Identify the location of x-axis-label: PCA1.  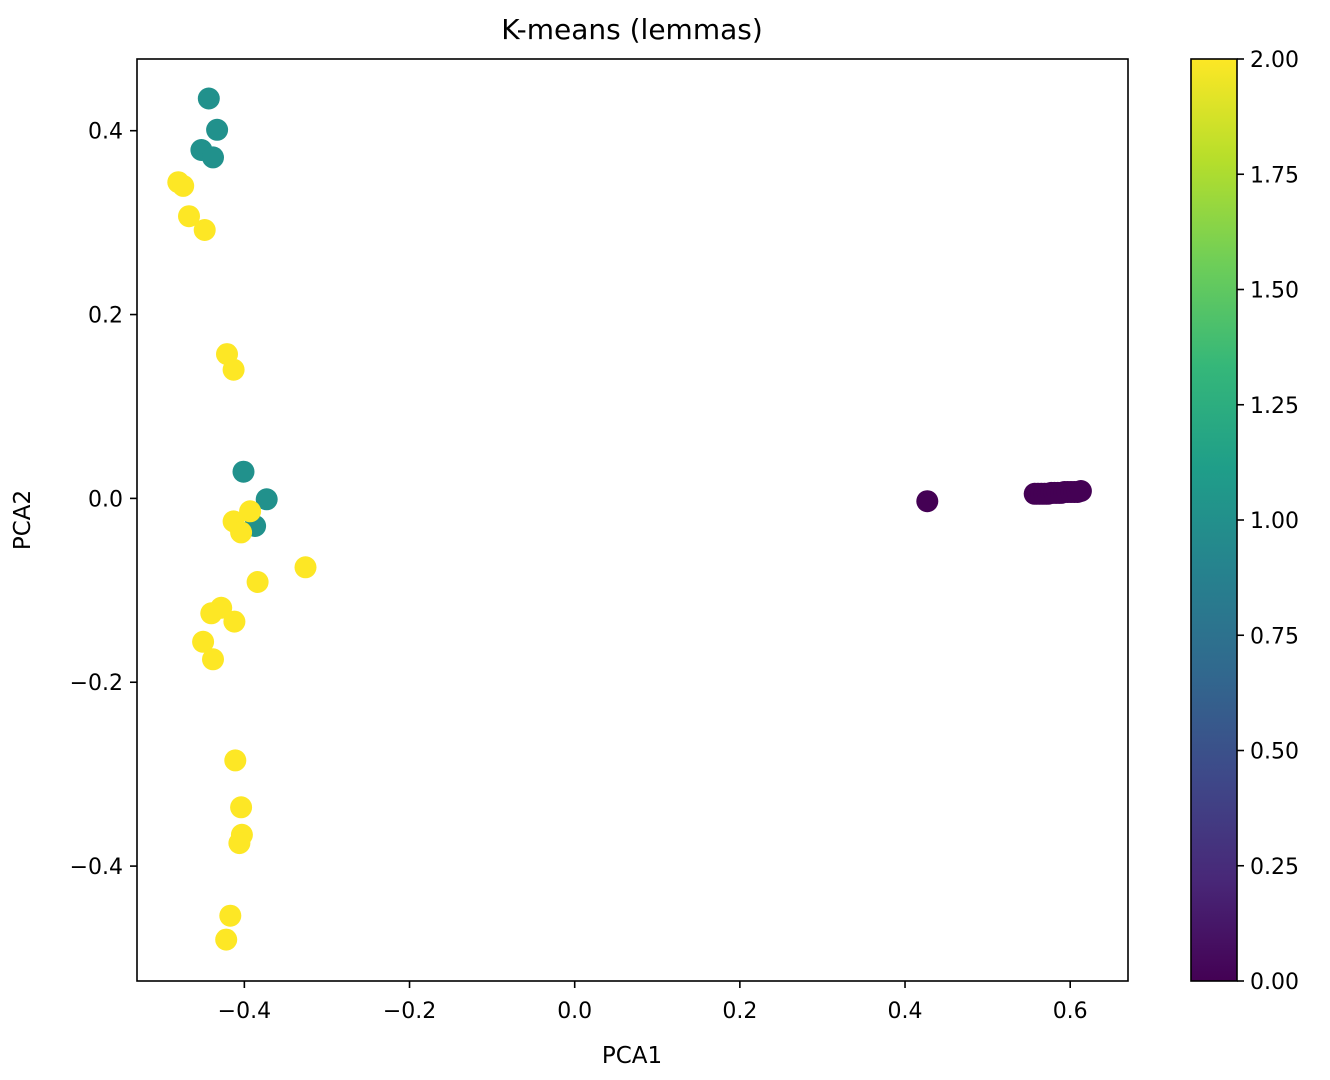
(632, 1056).